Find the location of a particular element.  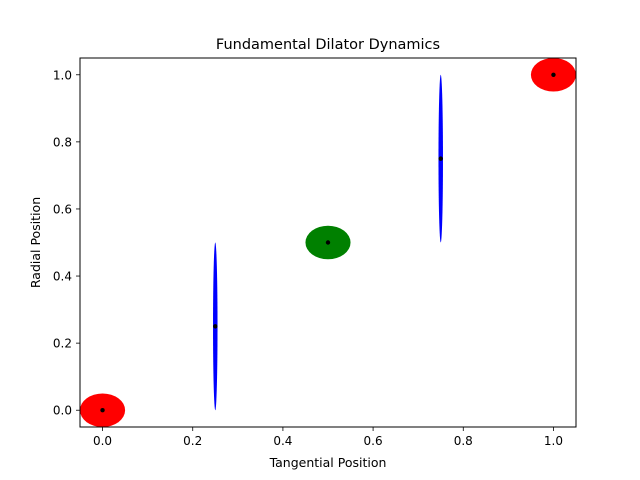

x-tick-label-2: 0.4 is located at coordinates (282, 441).